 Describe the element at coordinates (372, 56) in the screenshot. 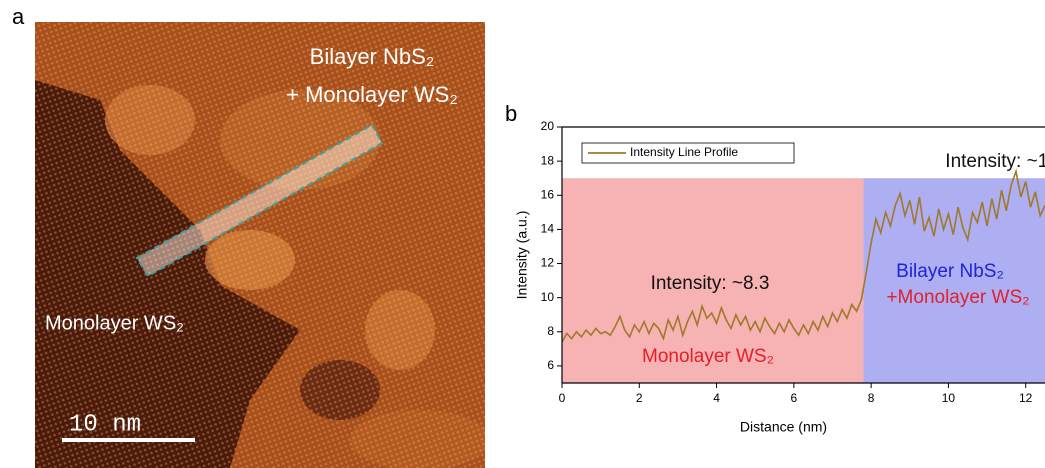

I see `image-label: Bilayer NbS₂` at that location.